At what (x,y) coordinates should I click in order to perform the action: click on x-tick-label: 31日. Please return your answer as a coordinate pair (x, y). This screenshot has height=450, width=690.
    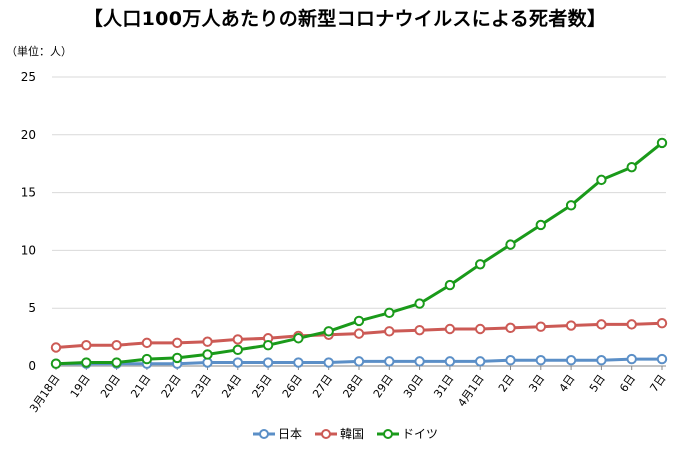
    Looking at the image, I should click on (443, 386).